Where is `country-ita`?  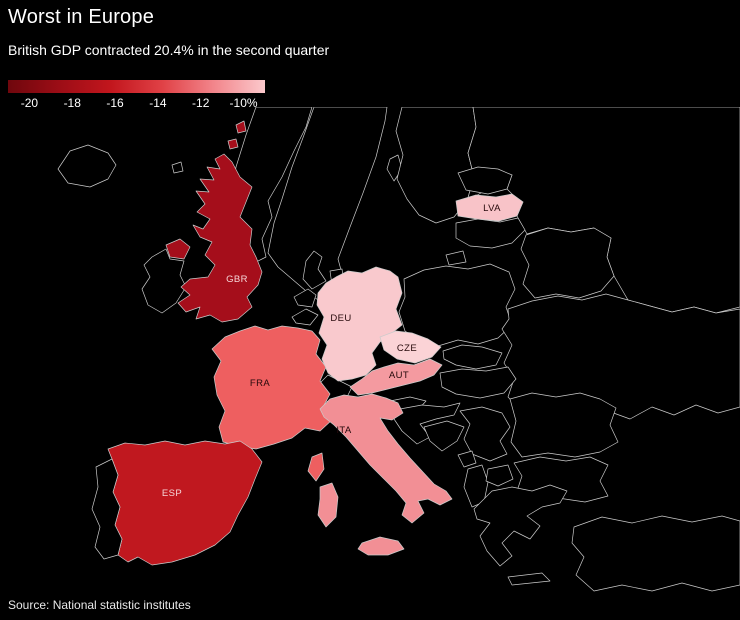 country-ita is located at coordinates (386, 458).